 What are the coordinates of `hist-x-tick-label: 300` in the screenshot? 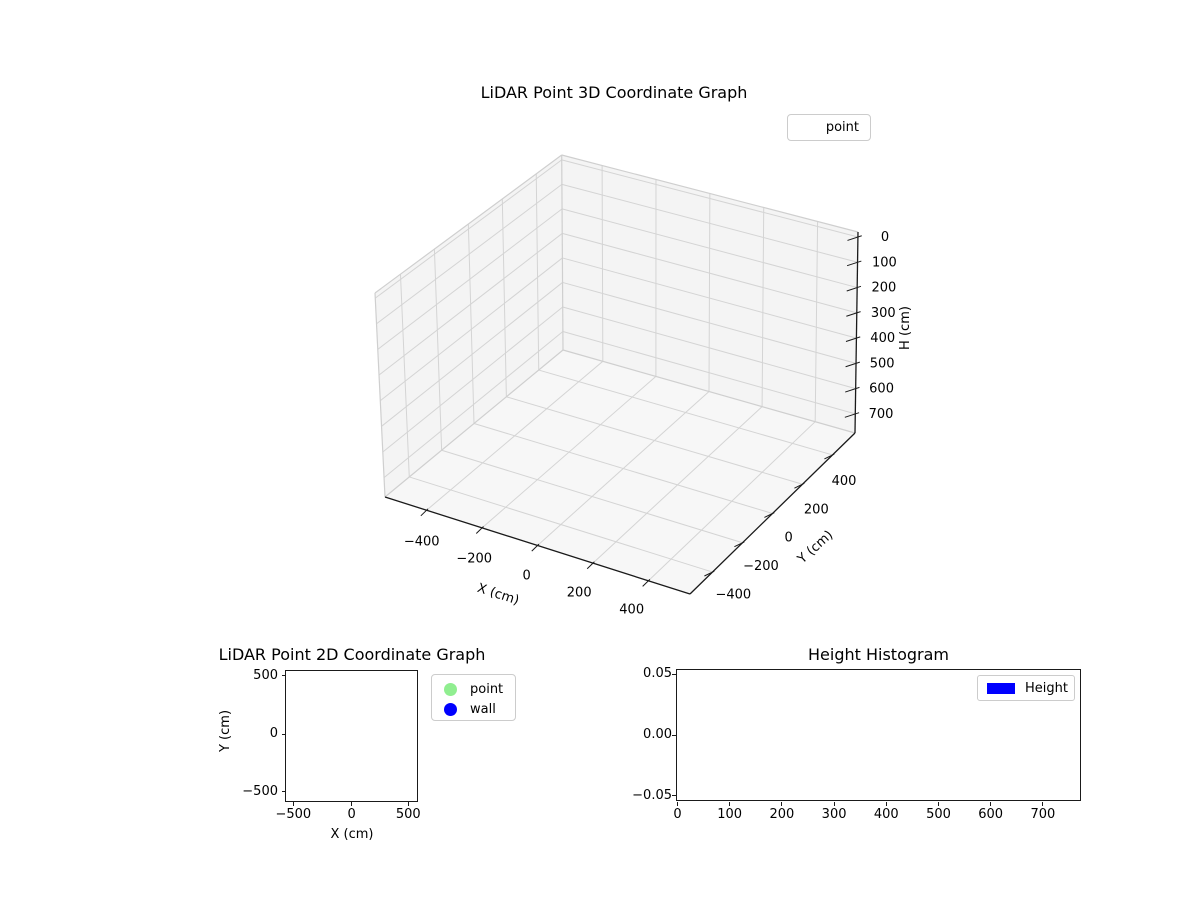 It's located at (834, 814).